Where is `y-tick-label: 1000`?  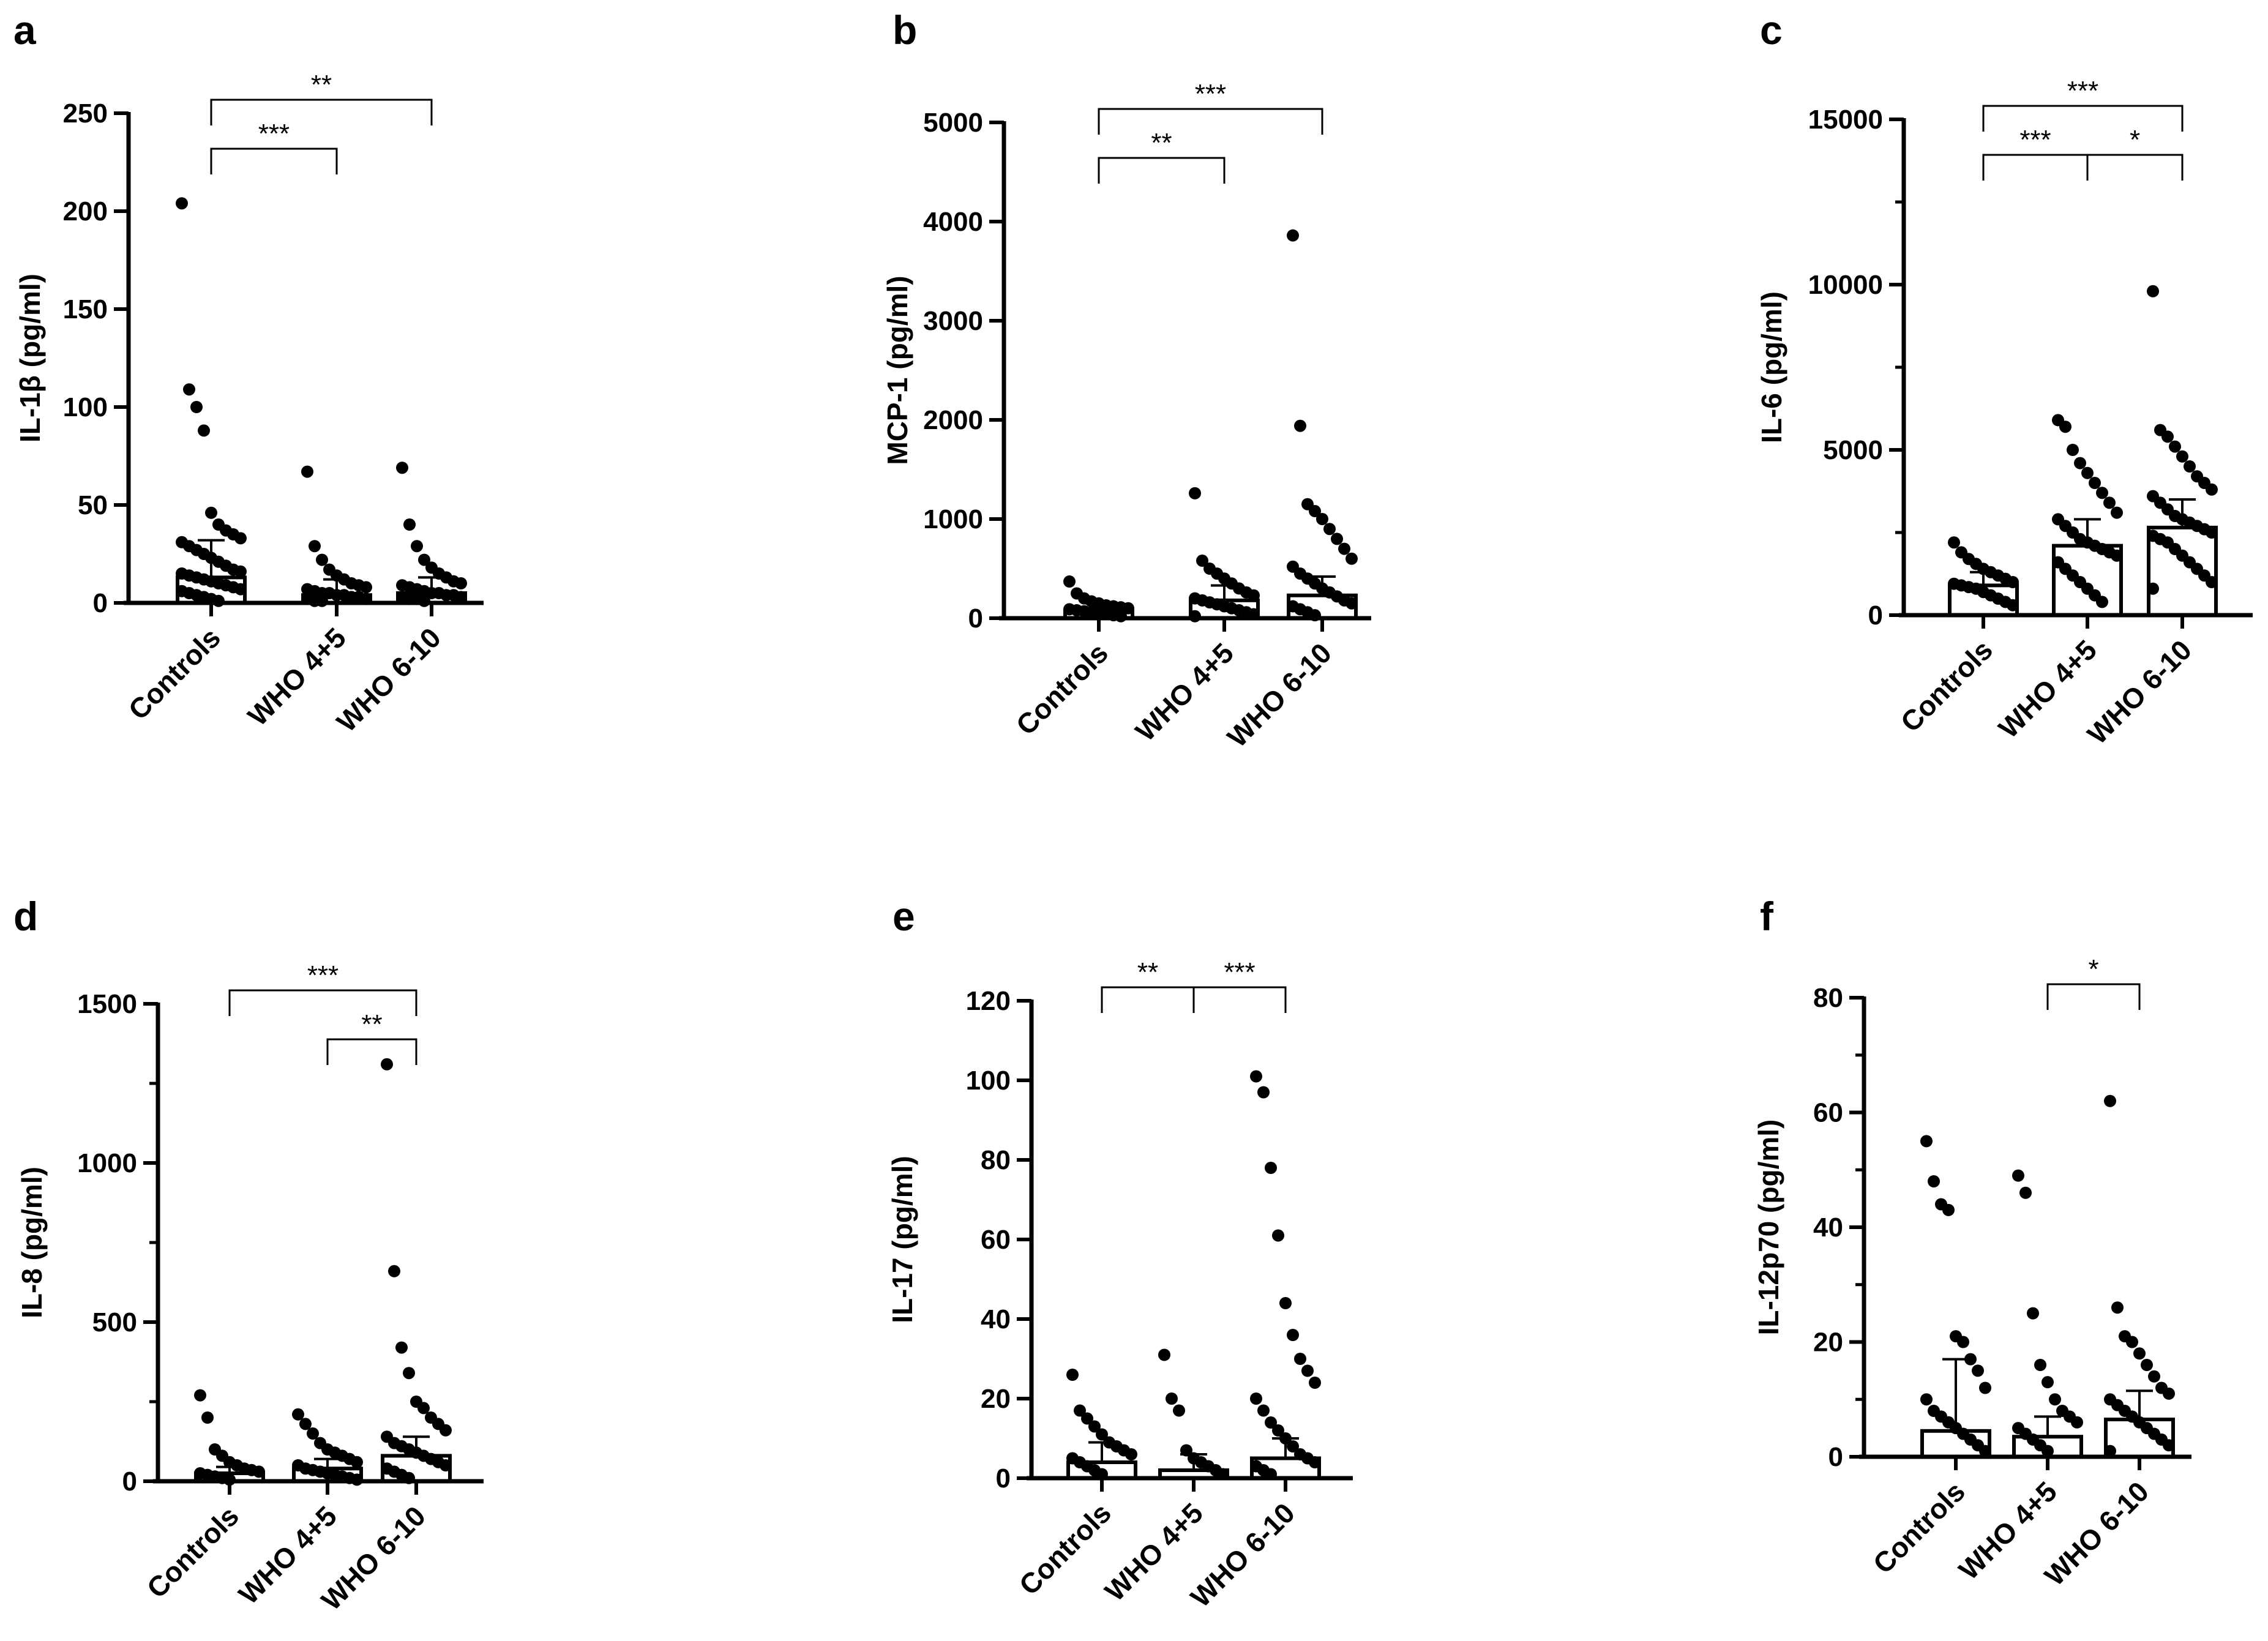
y-tick-label: 1000 is located at coordinates (953, 519).